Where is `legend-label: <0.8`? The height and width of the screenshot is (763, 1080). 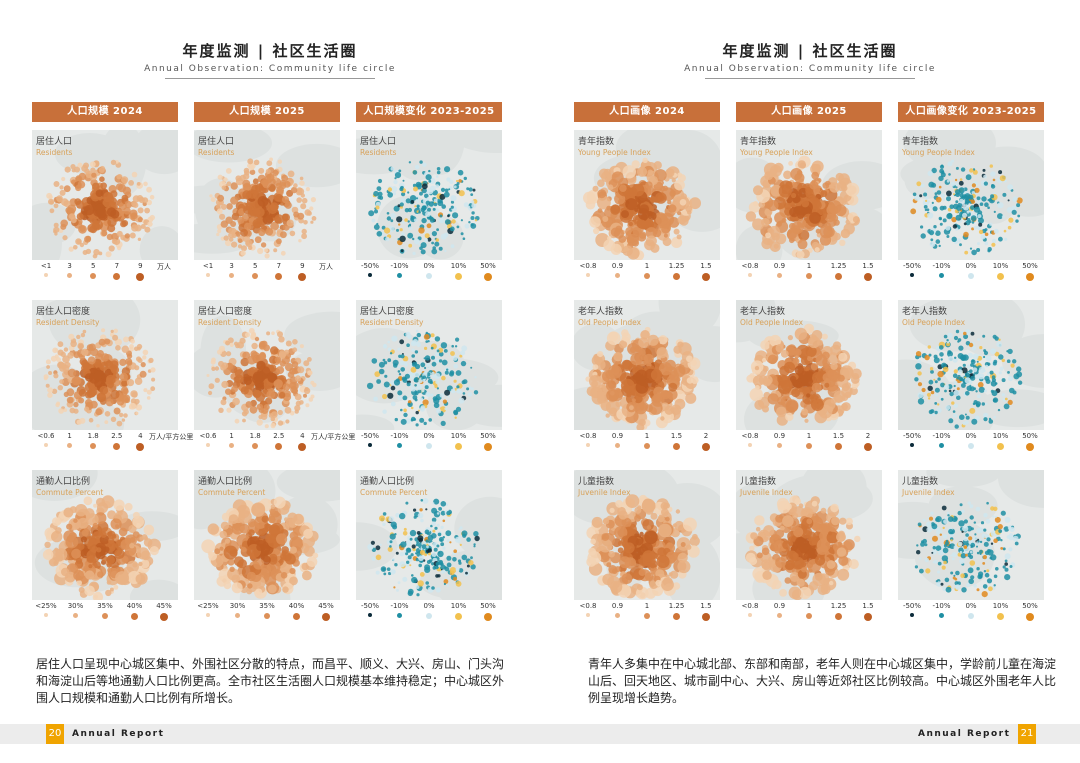
legend-label: <0.8 is located at coordinates (750, 436).